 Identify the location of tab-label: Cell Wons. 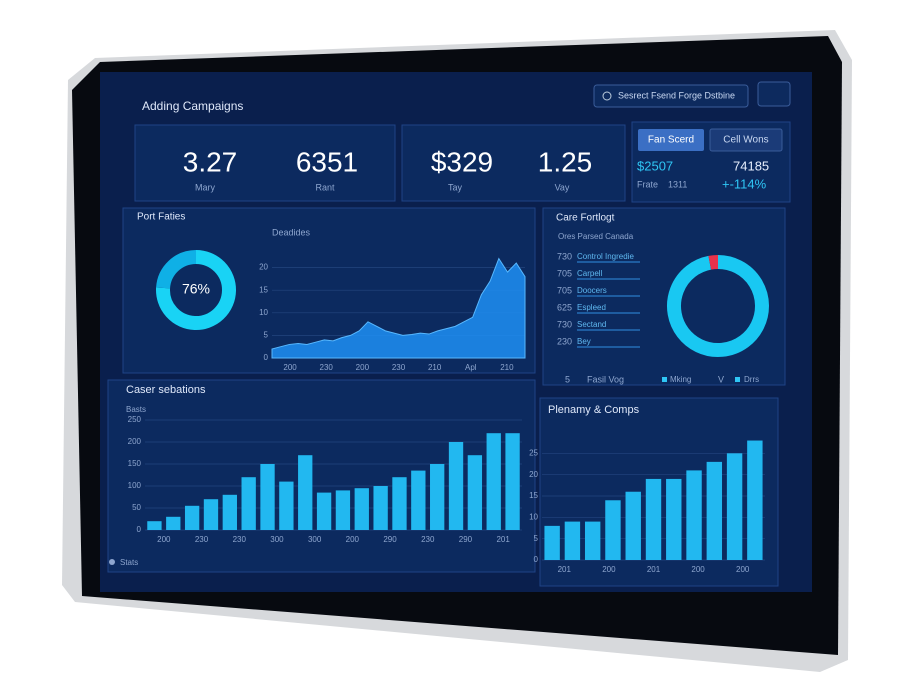
(745, 140).